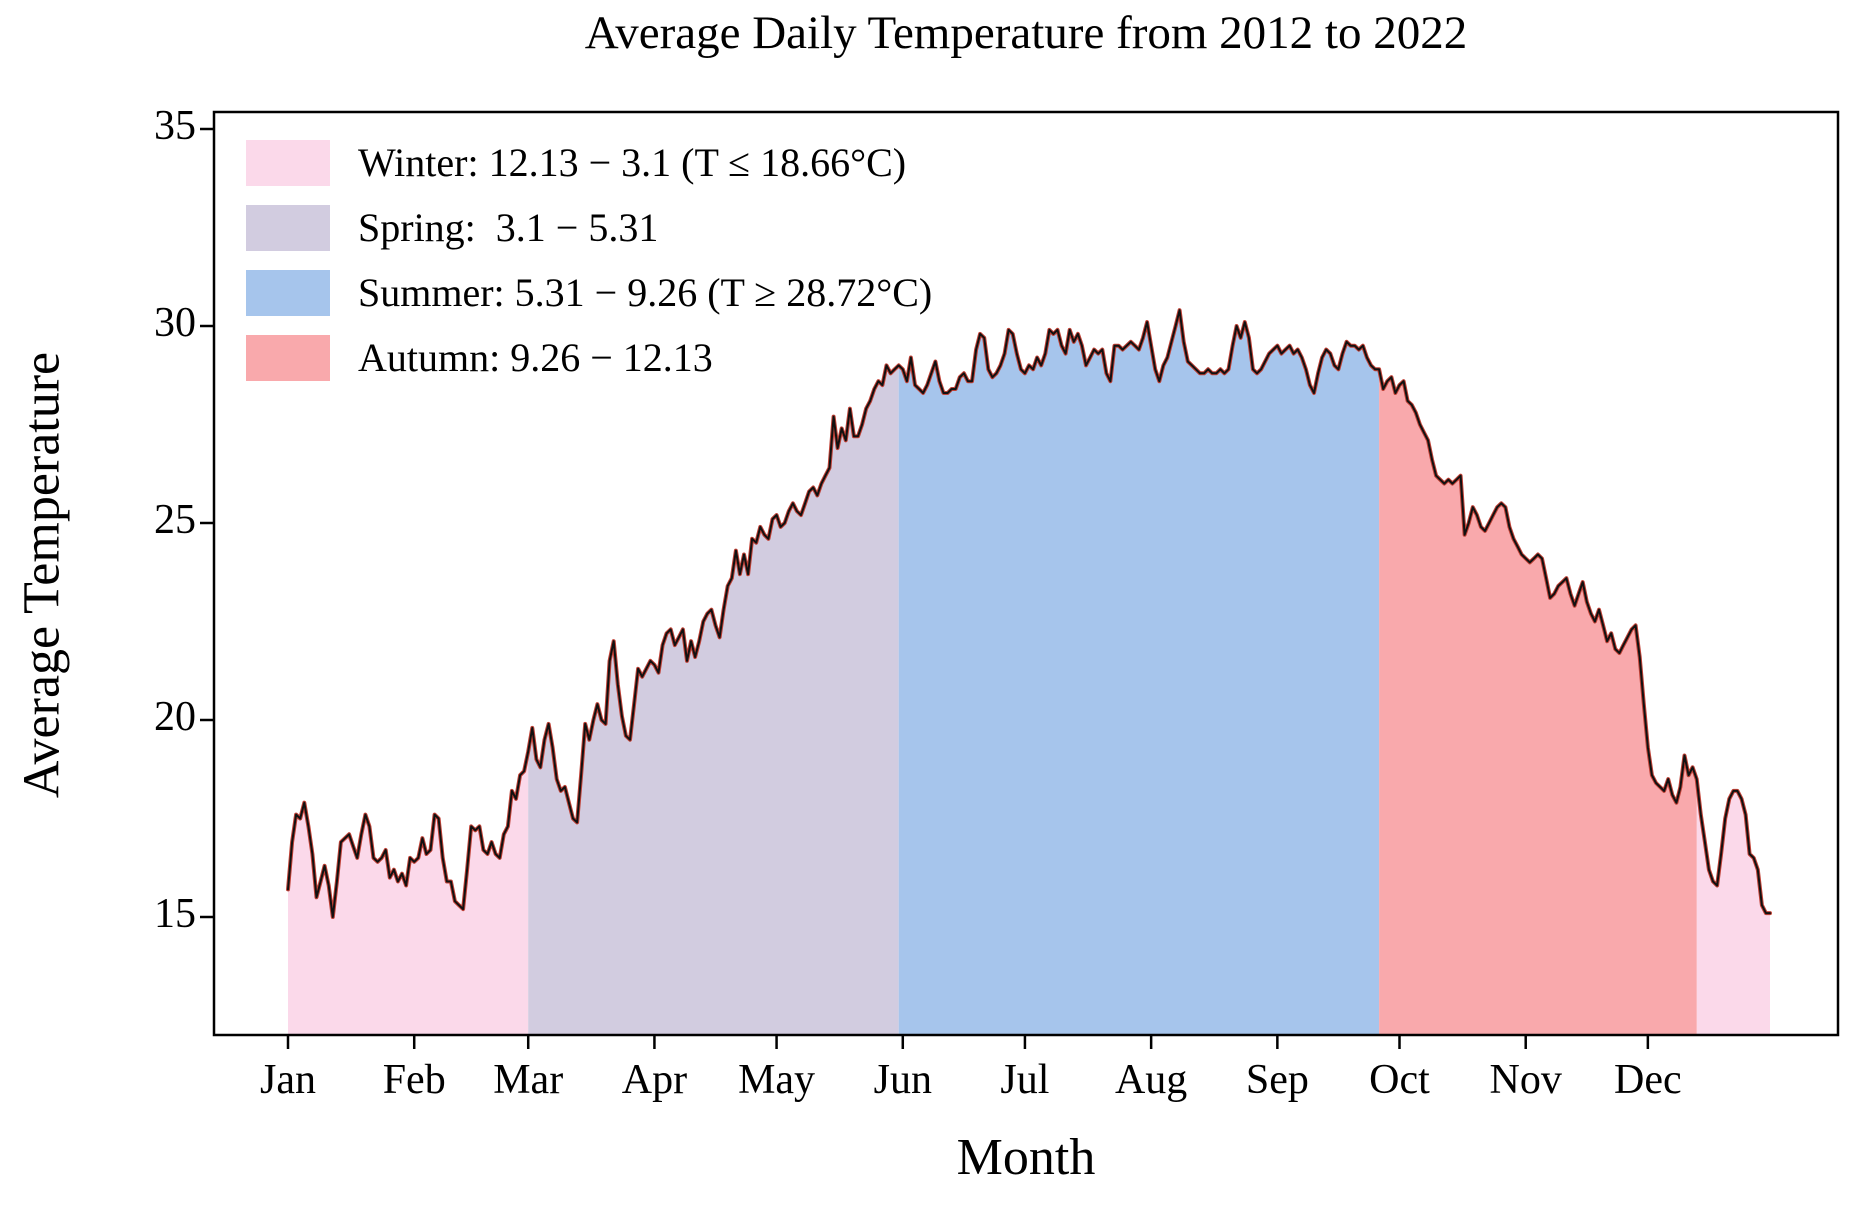  What do you see at coordinates (1399, 1080) in the screenshot?
I see `x-tick-label-oct: Oct` at bounding box center [1399, 1080].